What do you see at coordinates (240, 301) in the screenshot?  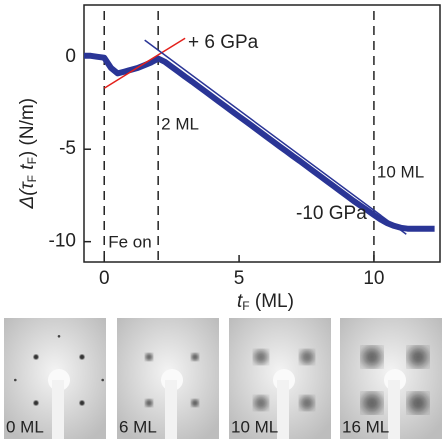 I see `x-axis-label-part: t` at bounding box center [240, 301].